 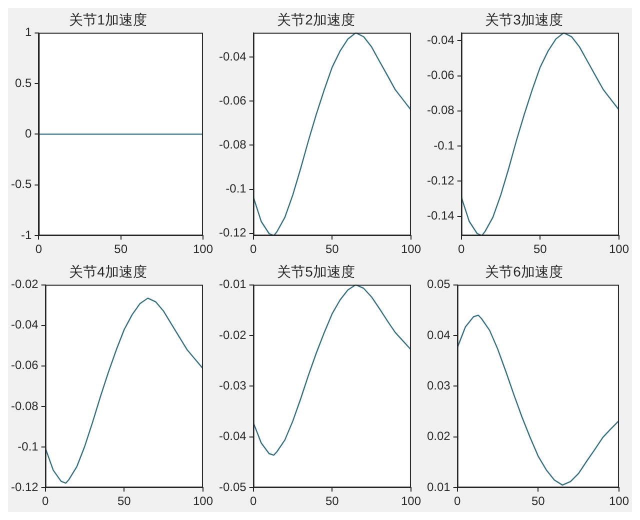 What do you see at coordinates (108, 19) in the screenshot?
I see `chart-title: 关节1加速度` at bounding box center [108, 19].